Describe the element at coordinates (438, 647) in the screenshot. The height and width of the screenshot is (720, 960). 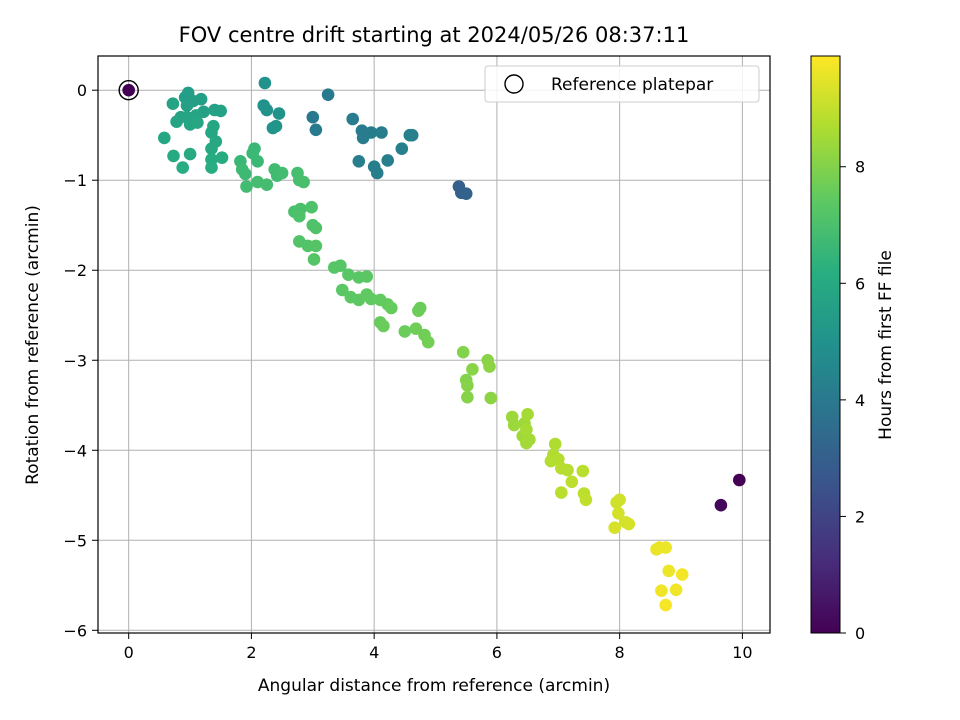
I see `x-axis-ticks: 0 2 4 6 8 10` at that location.